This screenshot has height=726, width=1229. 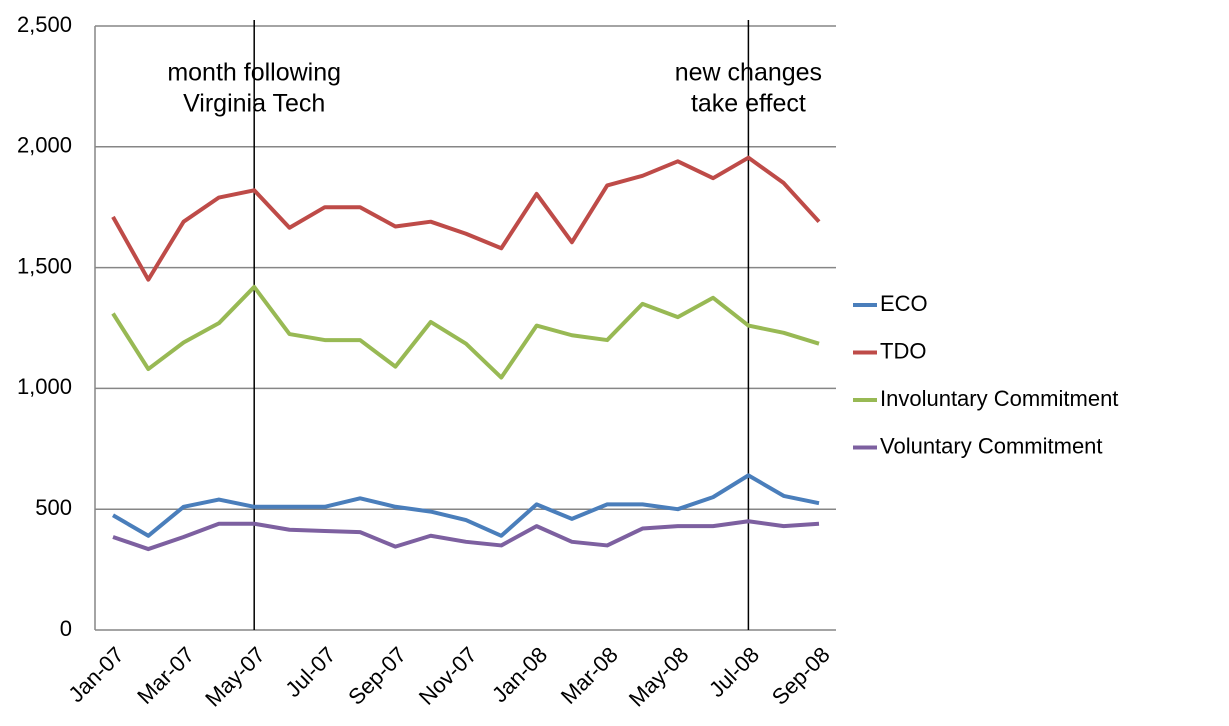 What do you see at coordinates (44, 24) in the screenshot?
I see `y-tick-label: 2,500` at bounding box center [44, 24].